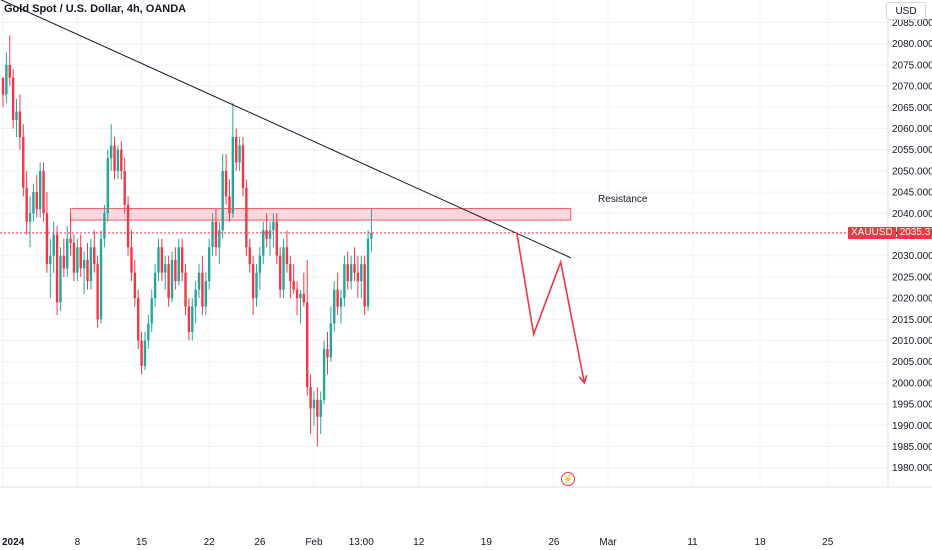 The width and height of the screenshot is (932, 550). What do you see at coordinates (872, 233) in the screenshot?
I see `price-tag-symbol: XAUUSD` at bounding box center [872, 233].